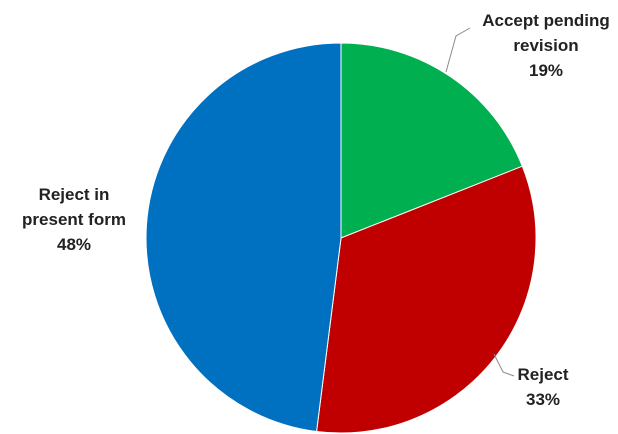 This screenshot has height=434, width=618. I want to click on slice-name-line: present form, so click(74, 219).